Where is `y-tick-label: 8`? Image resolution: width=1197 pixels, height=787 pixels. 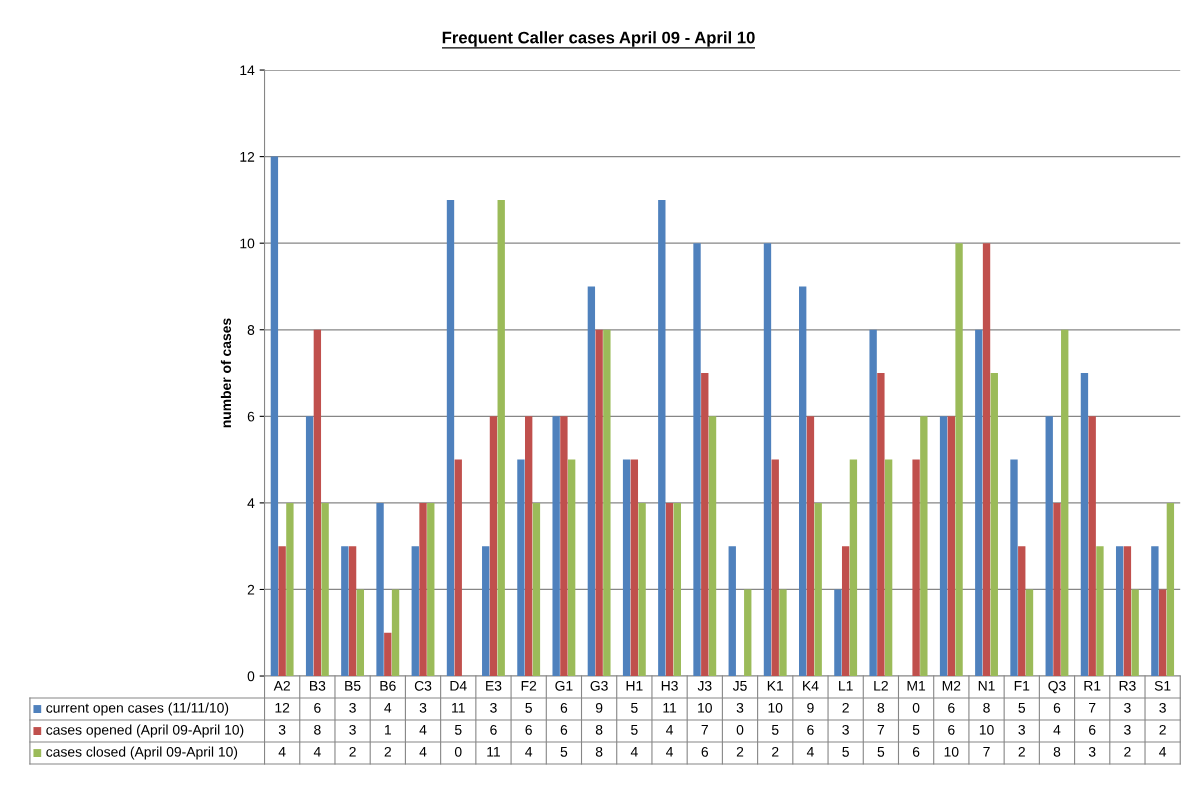 y-tick-label: 8 is located at coordinates (251, 330).